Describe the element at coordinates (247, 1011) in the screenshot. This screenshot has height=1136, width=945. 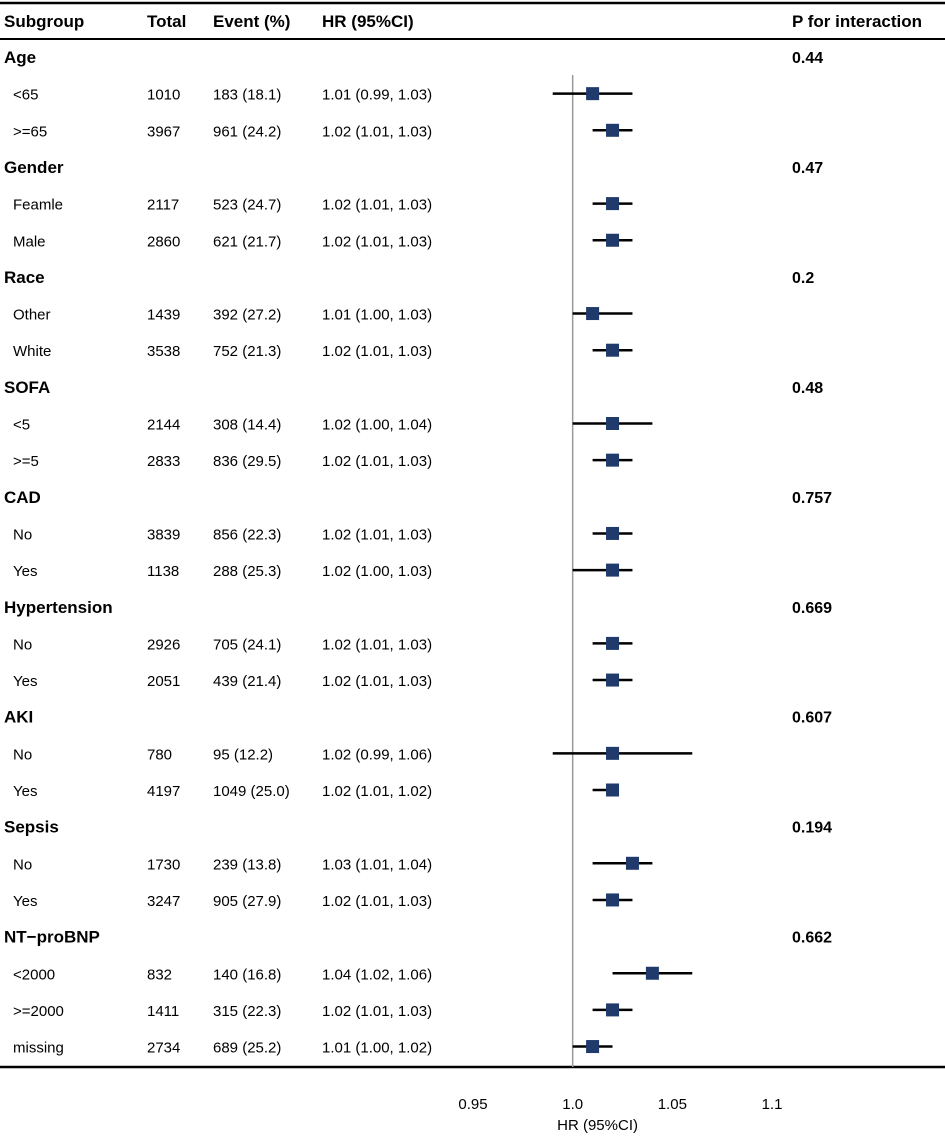
I see `event-value: 315 (22.3)` at that location.